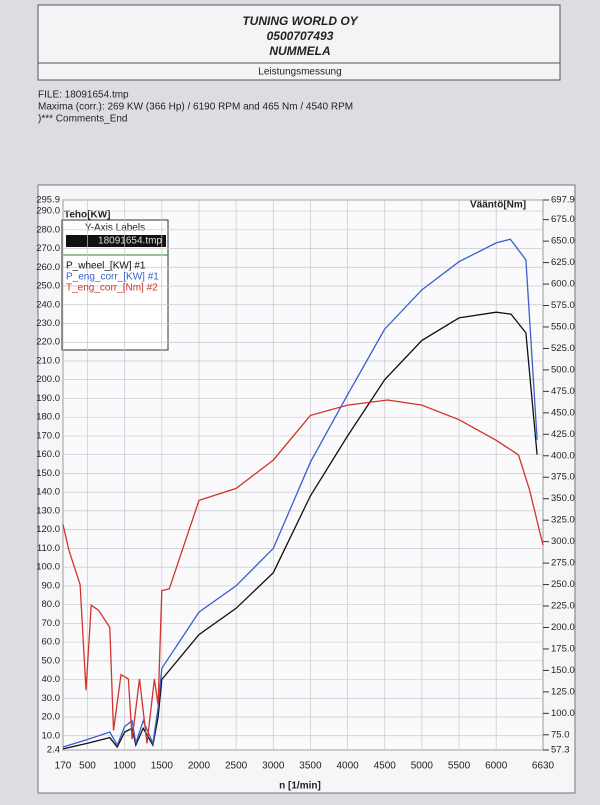  I want to click on y-tick-label: 140.0, so click(48, 492).